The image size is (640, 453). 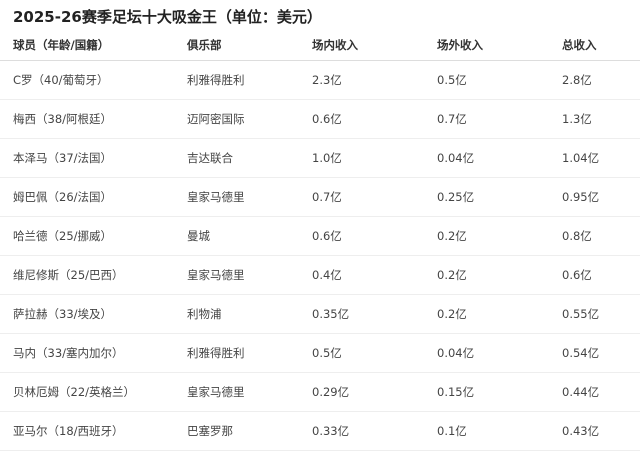 What do you see at coordinates (93, 314) in the screenshot?
I see `cell-player: 萨拉赫（33/埃及）` at bounding box center [93, 314].